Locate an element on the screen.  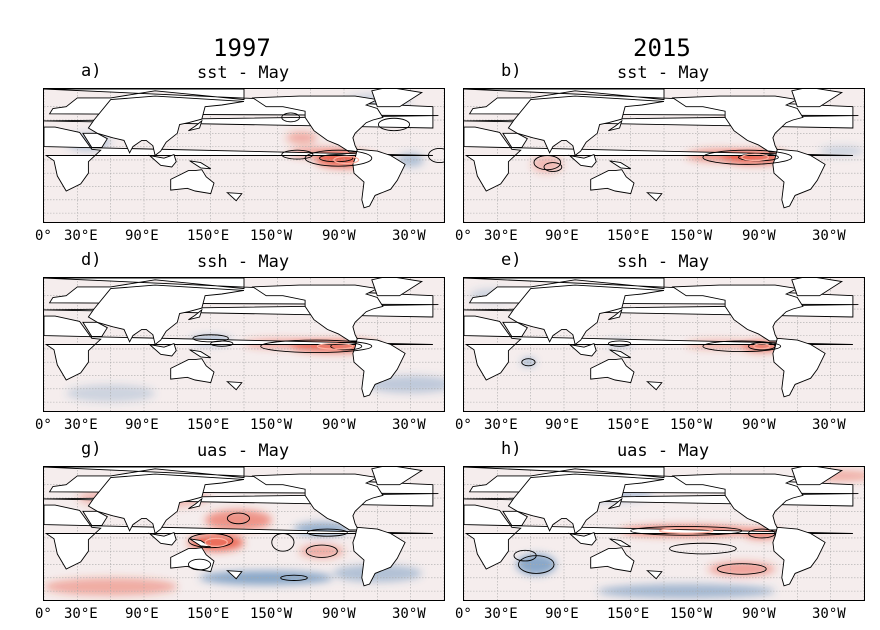
column-title-2015: 2015 is located at coordinates (662, 48).